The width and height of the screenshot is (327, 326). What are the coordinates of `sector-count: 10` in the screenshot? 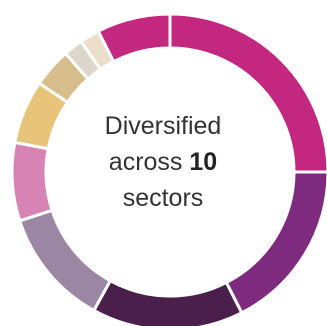 It's located at (203, 162).